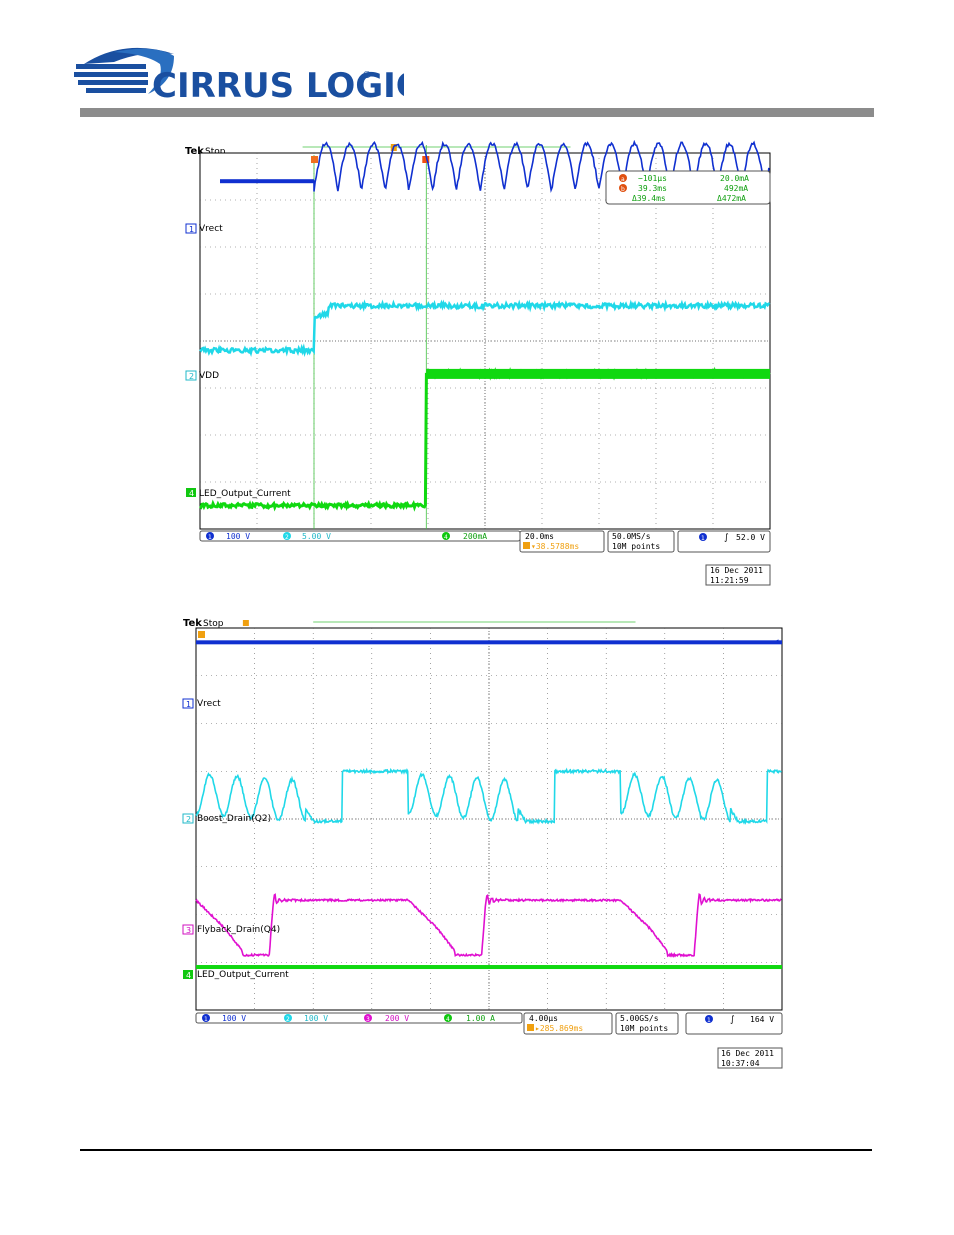 Image resolution: width=954 pixels, height=1235 pixels. I want to click on ch2-label-2: Boost_Drain(Q2), so click(234, 819).